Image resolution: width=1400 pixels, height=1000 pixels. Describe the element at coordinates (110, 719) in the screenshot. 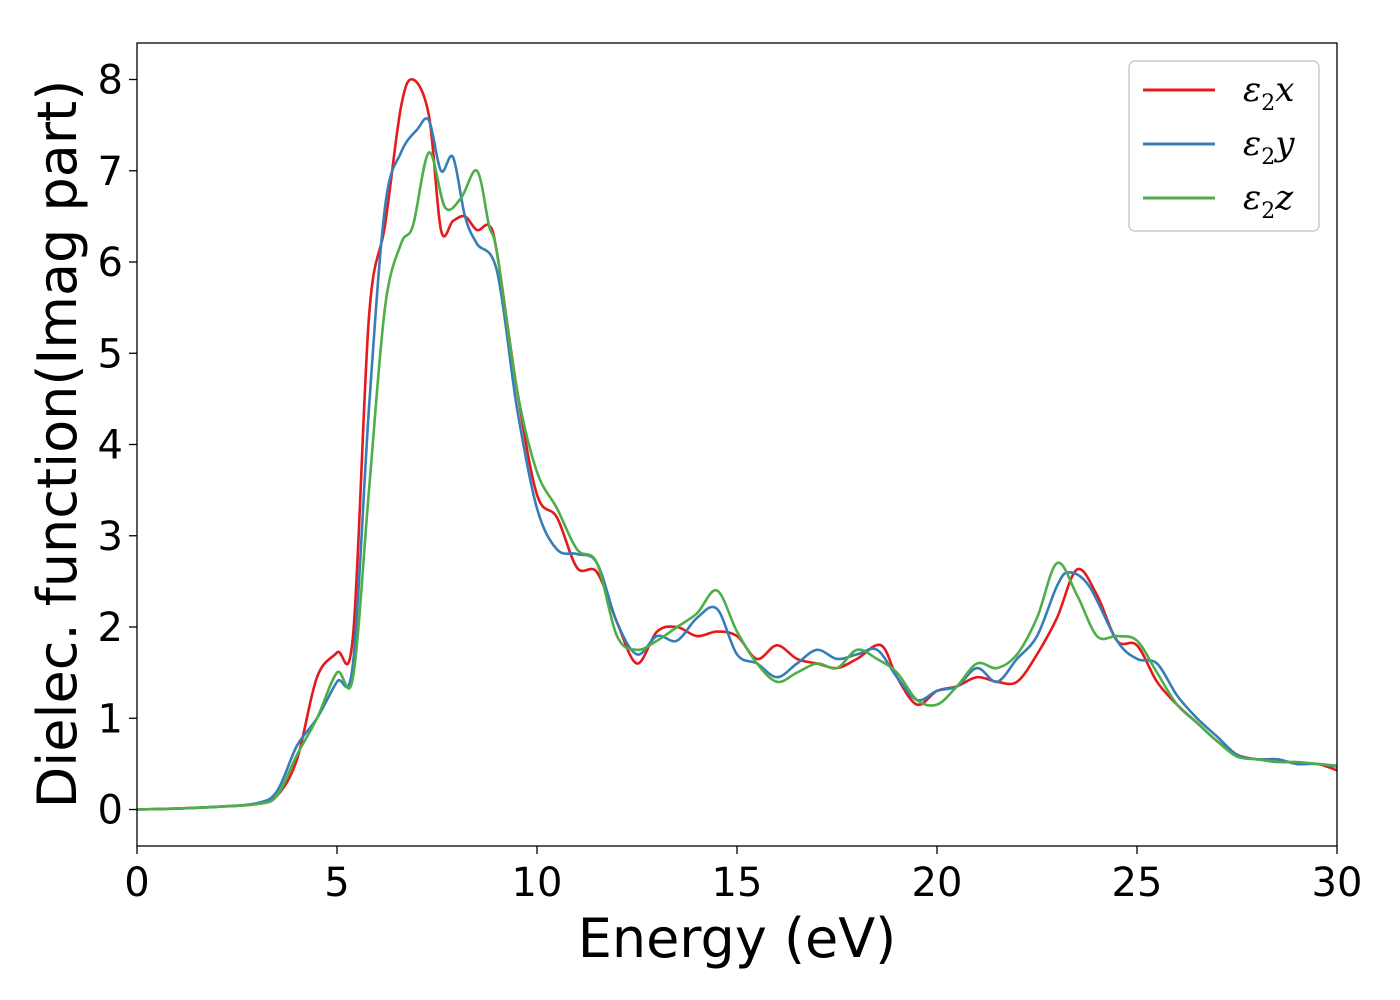

I see `y-tick-label: 1` at that location.